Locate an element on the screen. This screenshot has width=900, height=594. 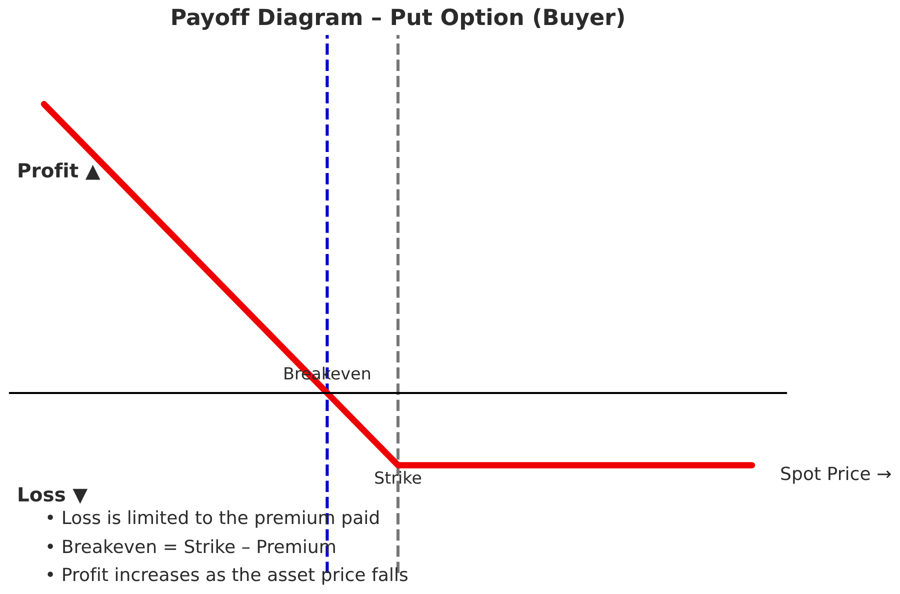
text: Spot Price → is located at coordinates (836, 475).